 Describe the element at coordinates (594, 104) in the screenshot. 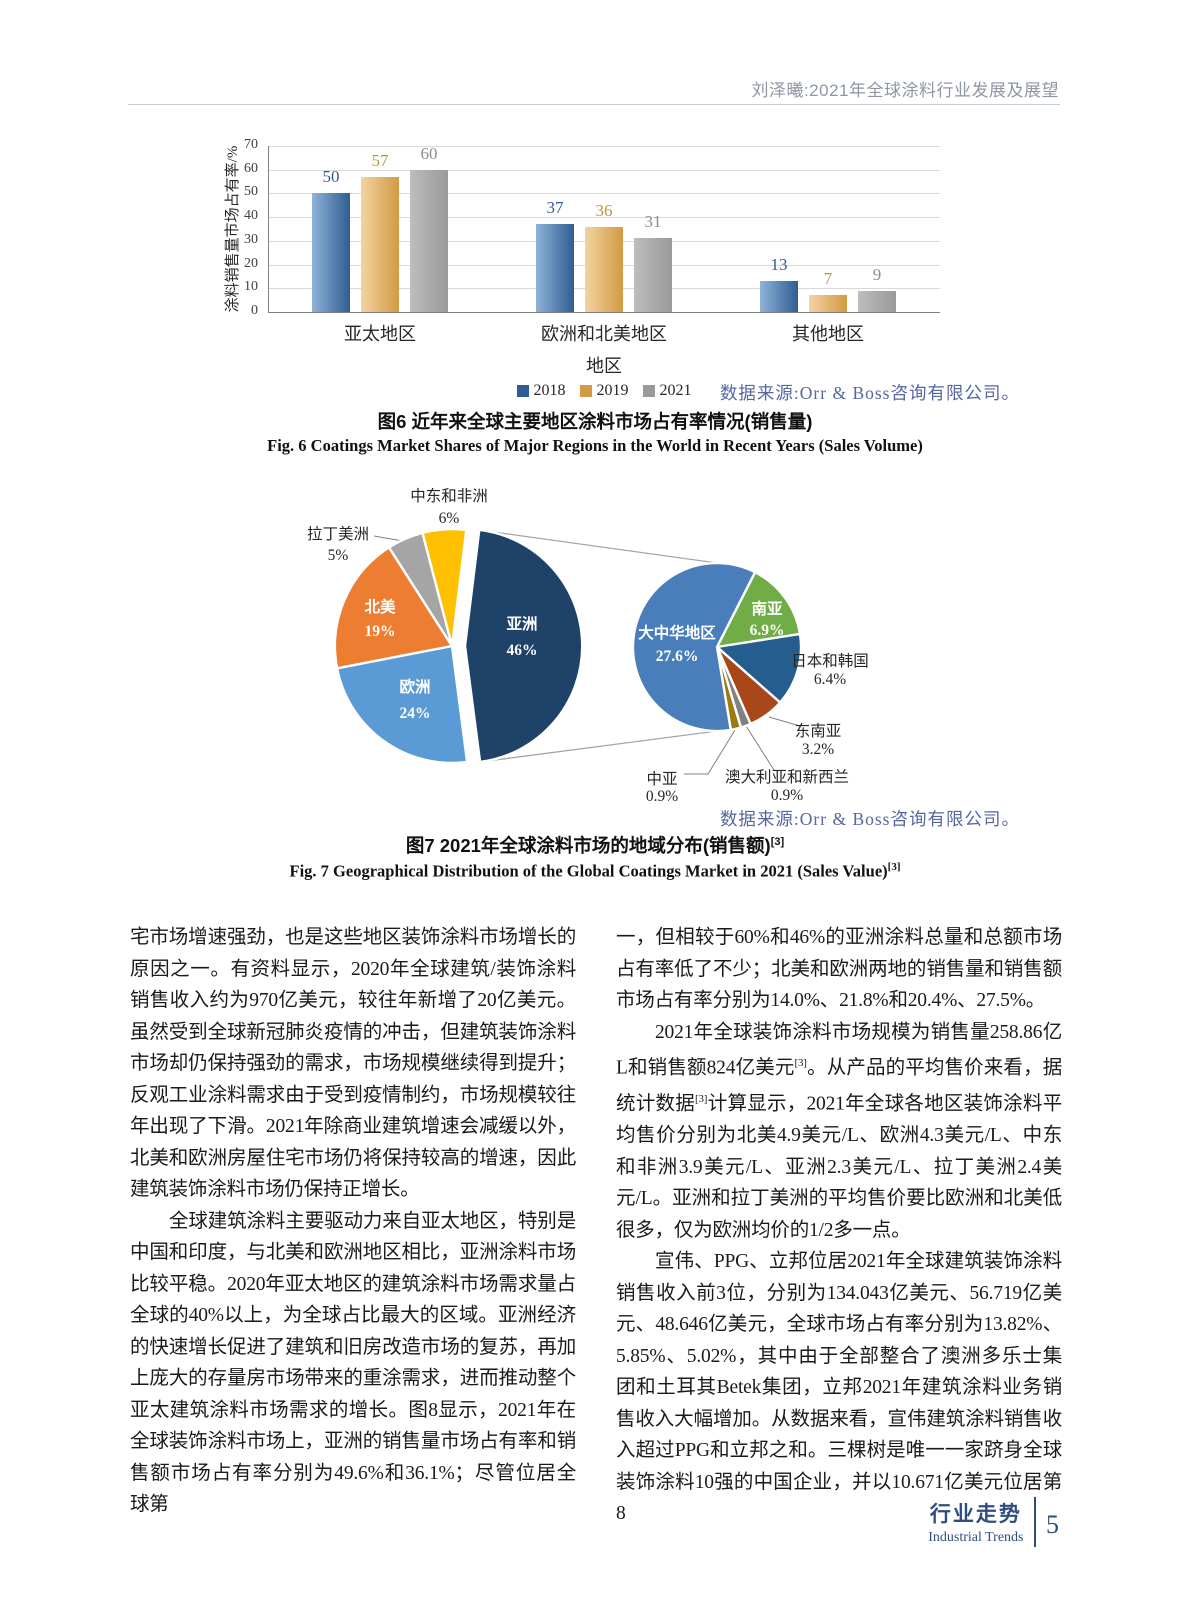

I see `header-rule` at that location.